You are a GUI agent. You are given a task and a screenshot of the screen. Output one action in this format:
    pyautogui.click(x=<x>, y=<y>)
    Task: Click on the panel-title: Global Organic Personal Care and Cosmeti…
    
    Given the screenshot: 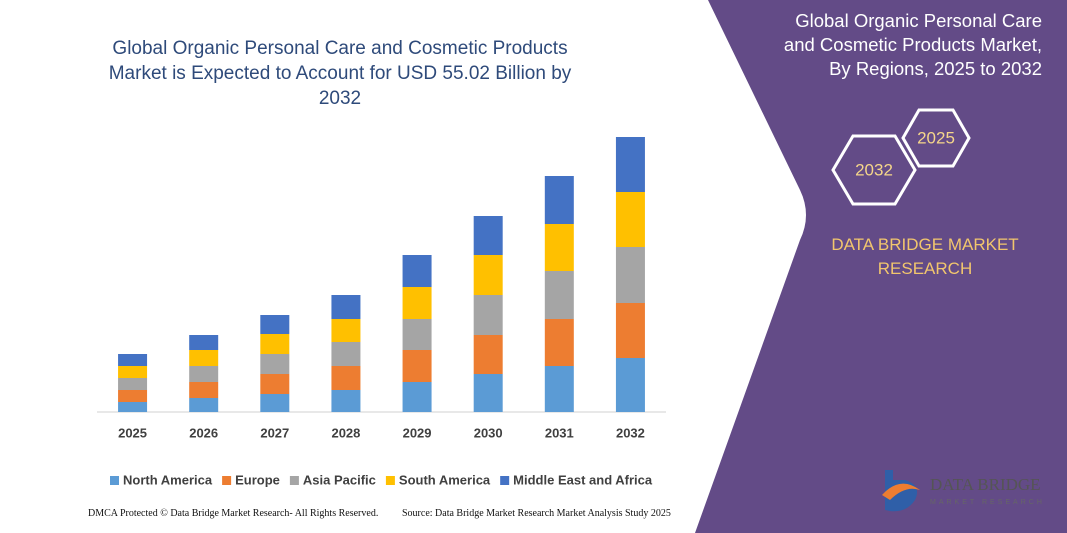 What is the action you would take?
    pyautogui.click(x=912, y=44)
    